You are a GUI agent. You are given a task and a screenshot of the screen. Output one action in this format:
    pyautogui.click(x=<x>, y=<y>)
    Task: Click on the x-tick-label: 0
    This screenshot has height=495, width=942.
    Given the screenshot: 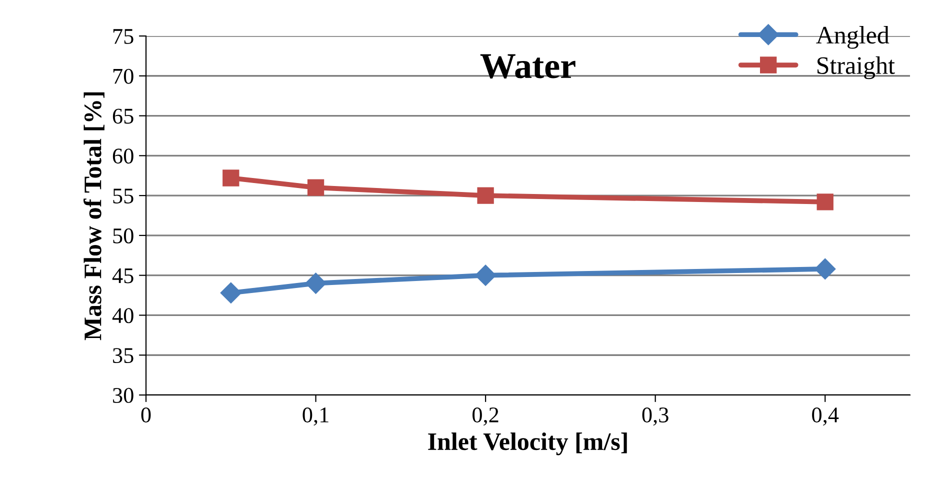 What is the action you would take?
    pyautogui.click(x=146, y=414)
    